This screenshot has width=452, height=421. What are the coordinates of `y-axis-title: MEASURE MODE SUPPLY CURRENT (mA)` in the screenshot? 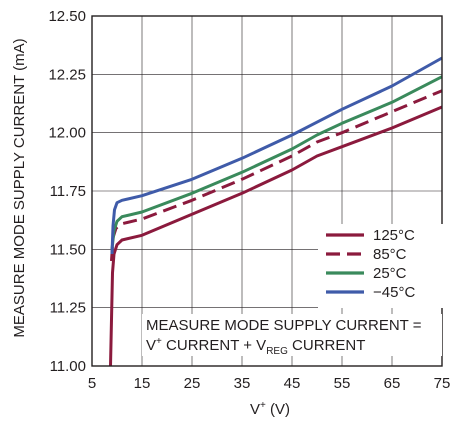 It's located at (19, 187).